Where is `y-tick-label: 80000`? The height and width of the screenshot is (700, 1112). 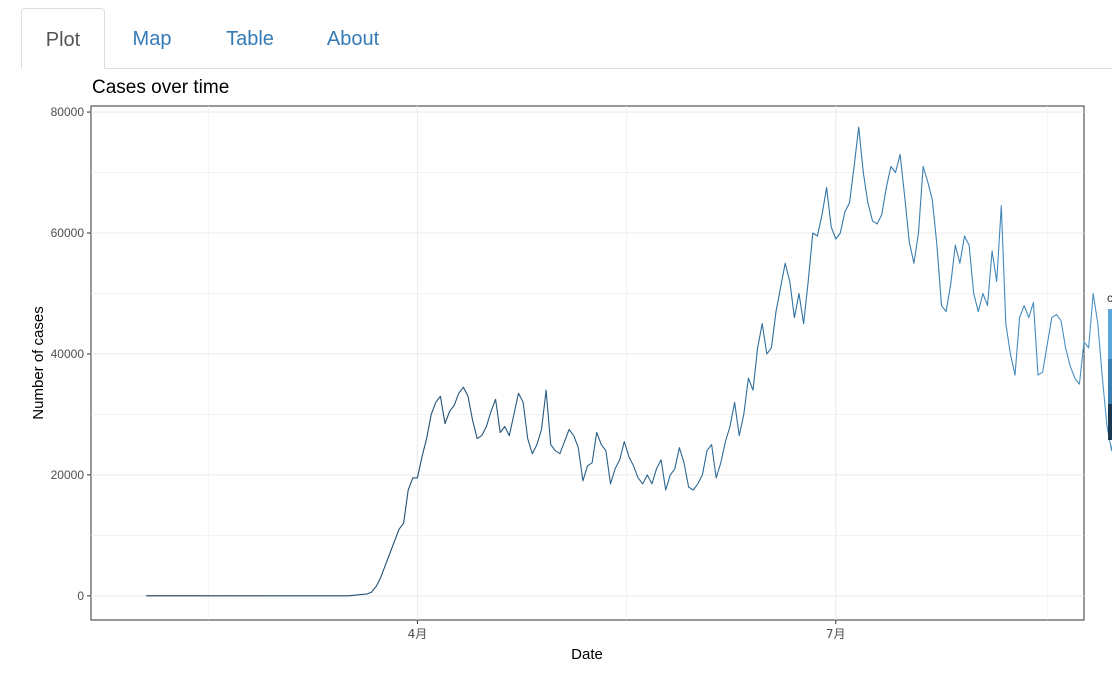
y-tick-label: 80000 is located at coordinates (68, 112).